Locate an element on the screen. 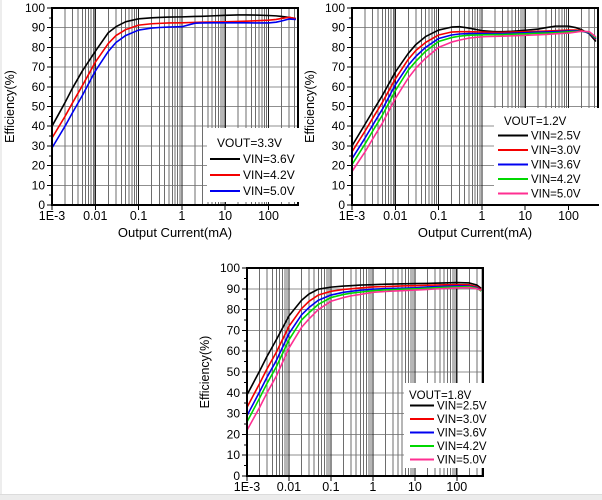  legend-title: VOUT=1.2V is located at coordinates (535, 122).